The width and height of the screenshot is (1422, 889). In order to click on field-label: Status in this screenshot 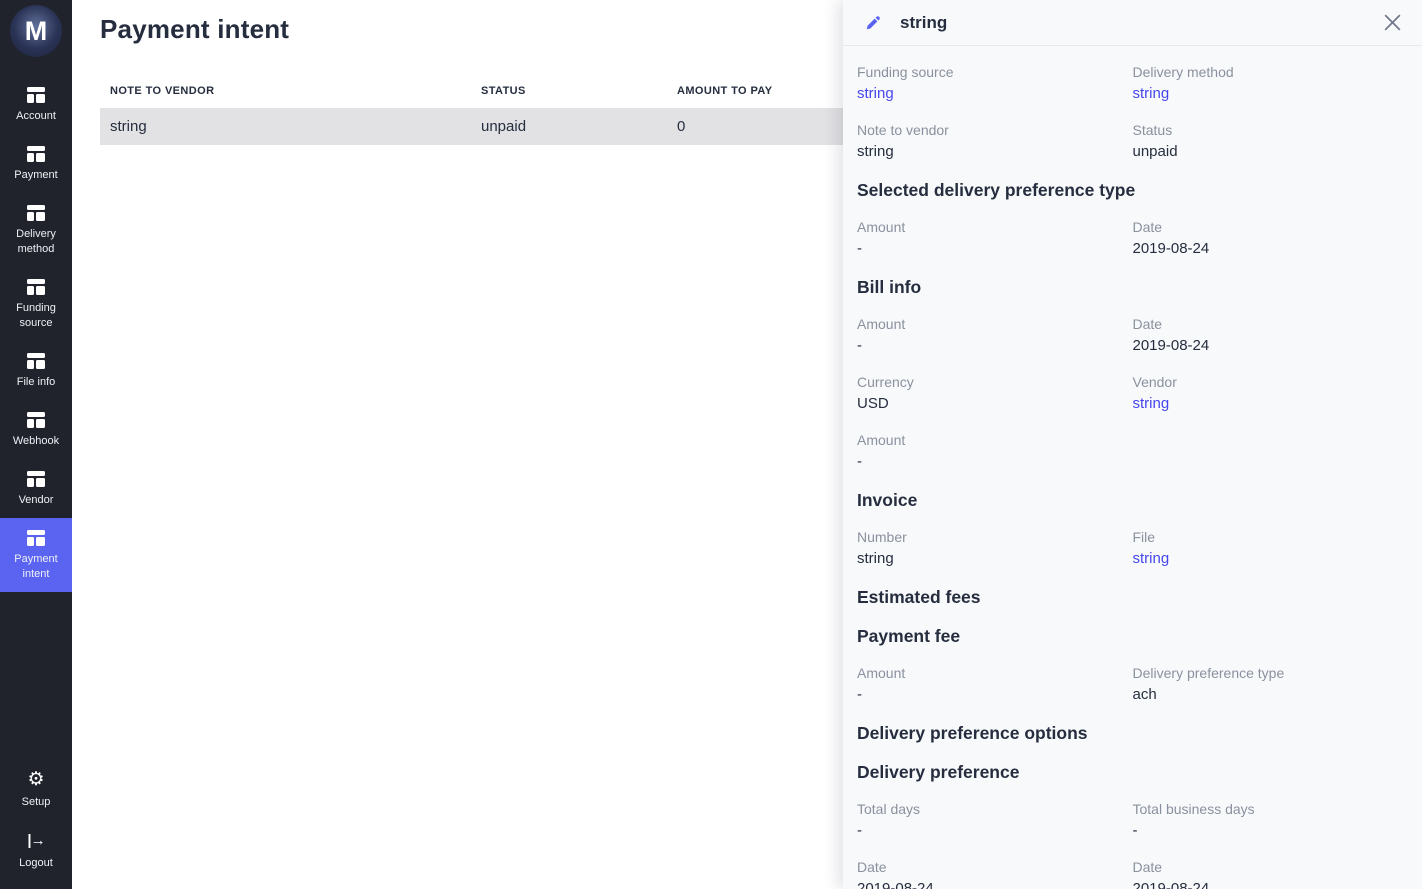, I will do `click(1152, 130)`.